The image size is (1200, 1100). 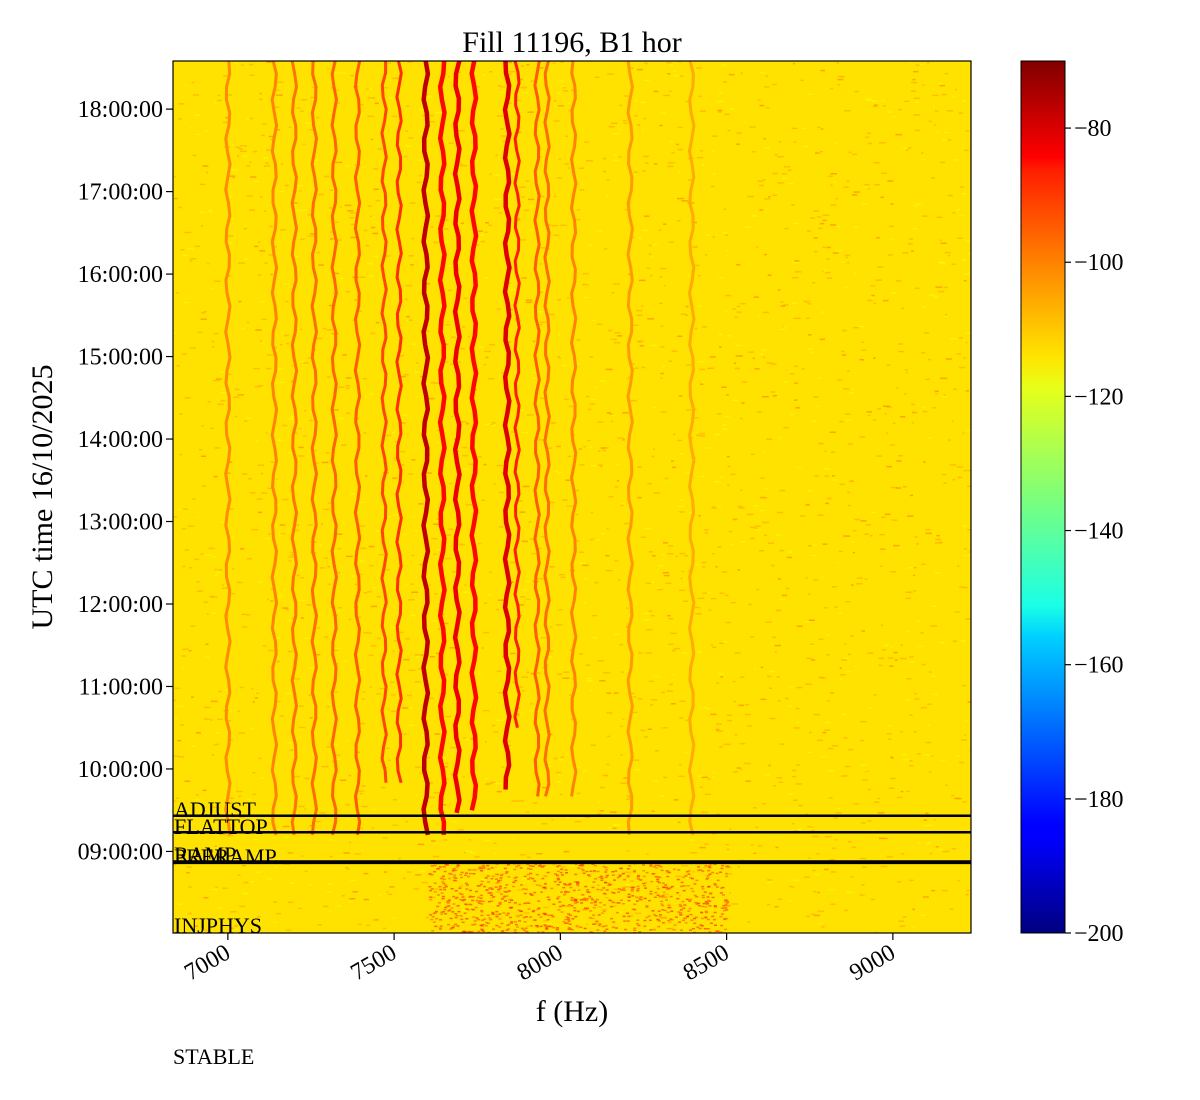 I want to click on x-tick-label: 7000, so click(x=207, y=963).